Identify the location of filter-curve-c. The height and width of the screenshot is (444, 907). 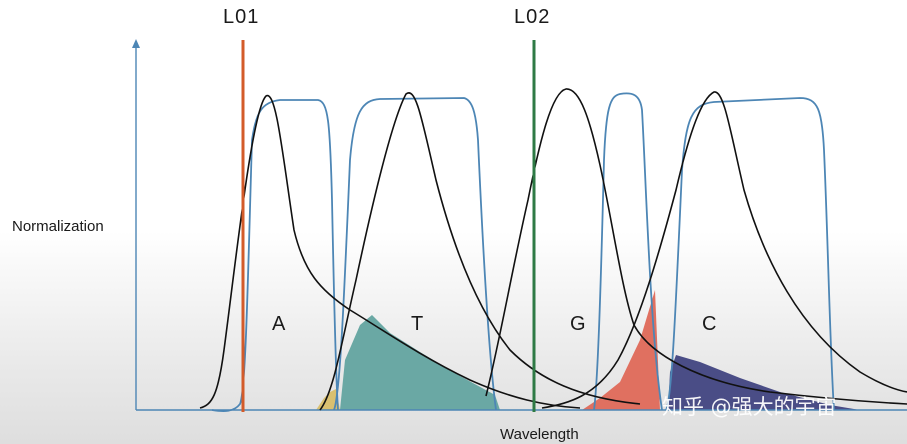
(750, 254).